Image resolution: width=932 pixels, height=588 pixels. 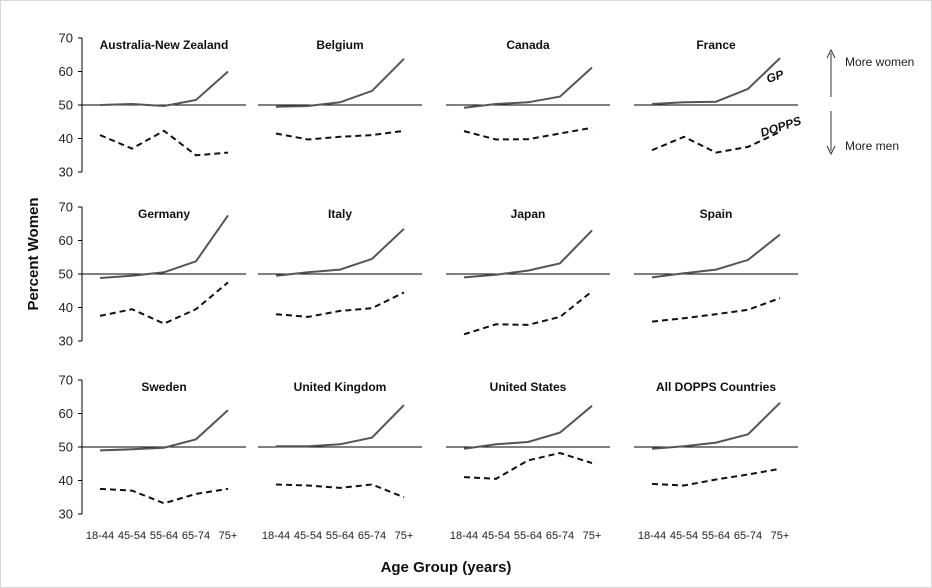 I want to click on panel-title: Spain, so click(x=716, y=214).